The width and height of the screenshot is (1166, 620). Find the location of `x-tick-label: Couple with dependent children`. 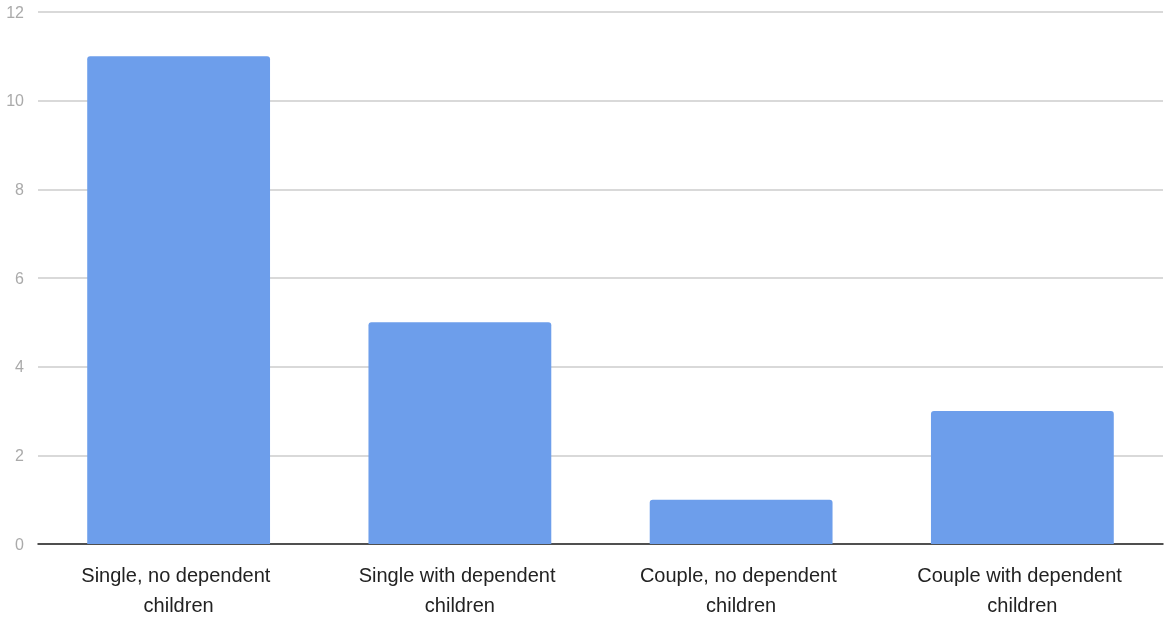

x-tick-label: Couple with dependent children is located at coordinates (1022, 590).